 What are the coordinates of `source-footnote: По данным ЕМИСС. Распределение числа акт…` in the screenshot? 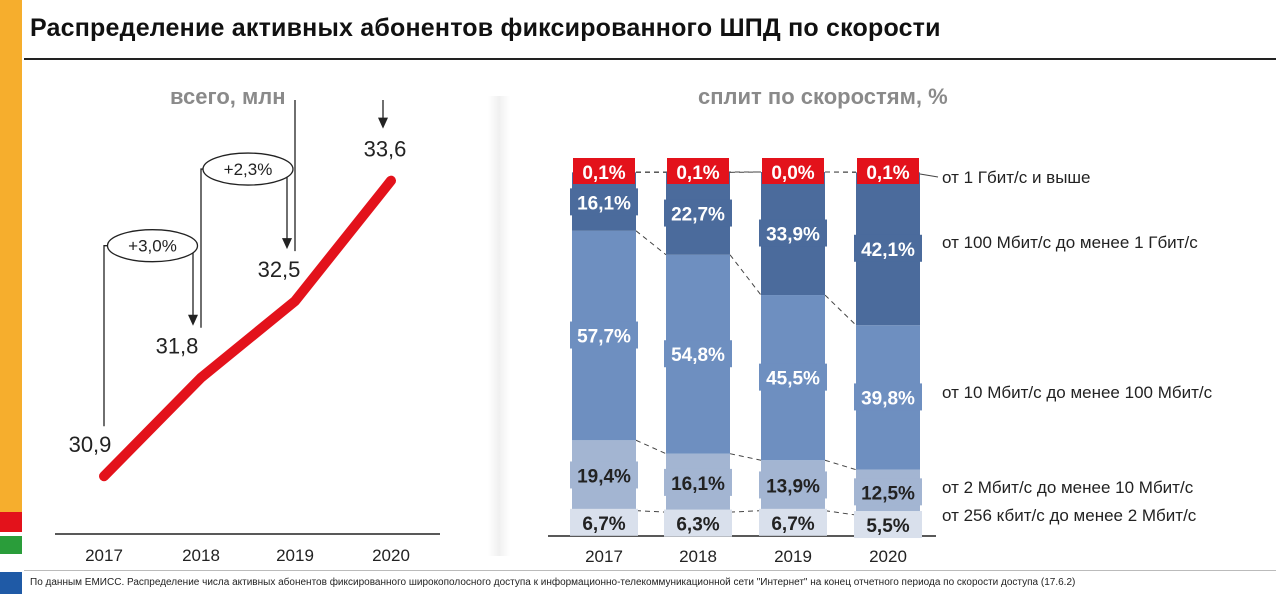 It's located at (553, 582).